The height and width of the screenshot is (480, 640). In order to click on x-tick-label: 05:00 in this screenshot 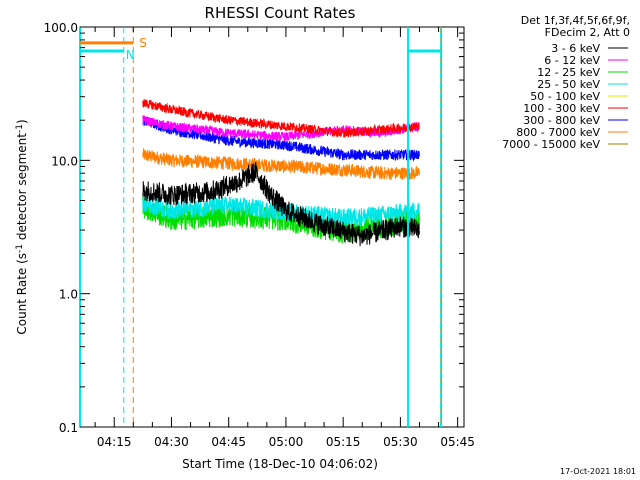, I will do `click(286, 442)`.